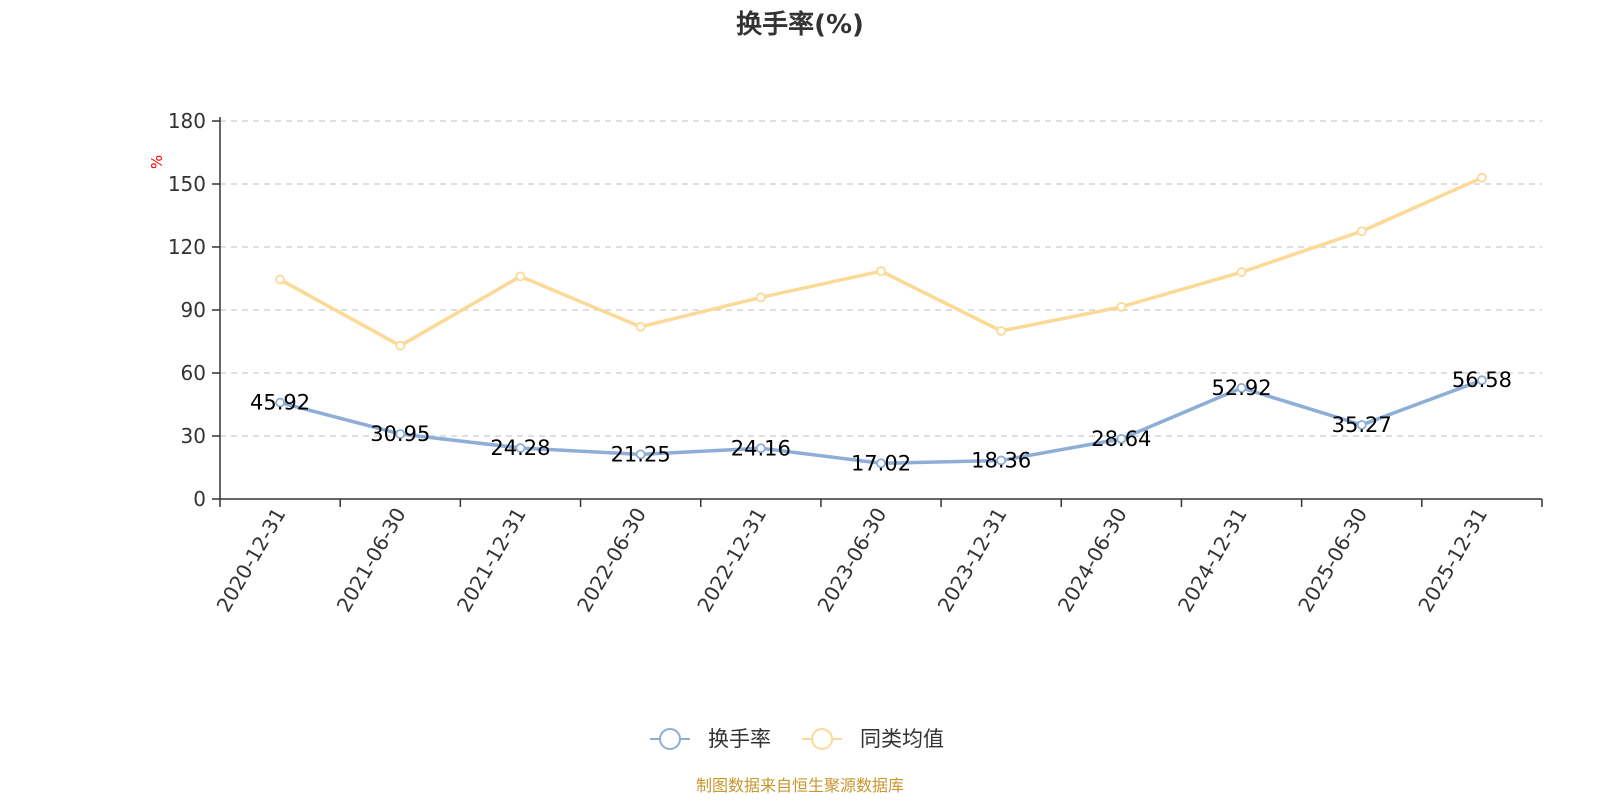  I want to click on y-tick-label: 90, so click(193, 310).